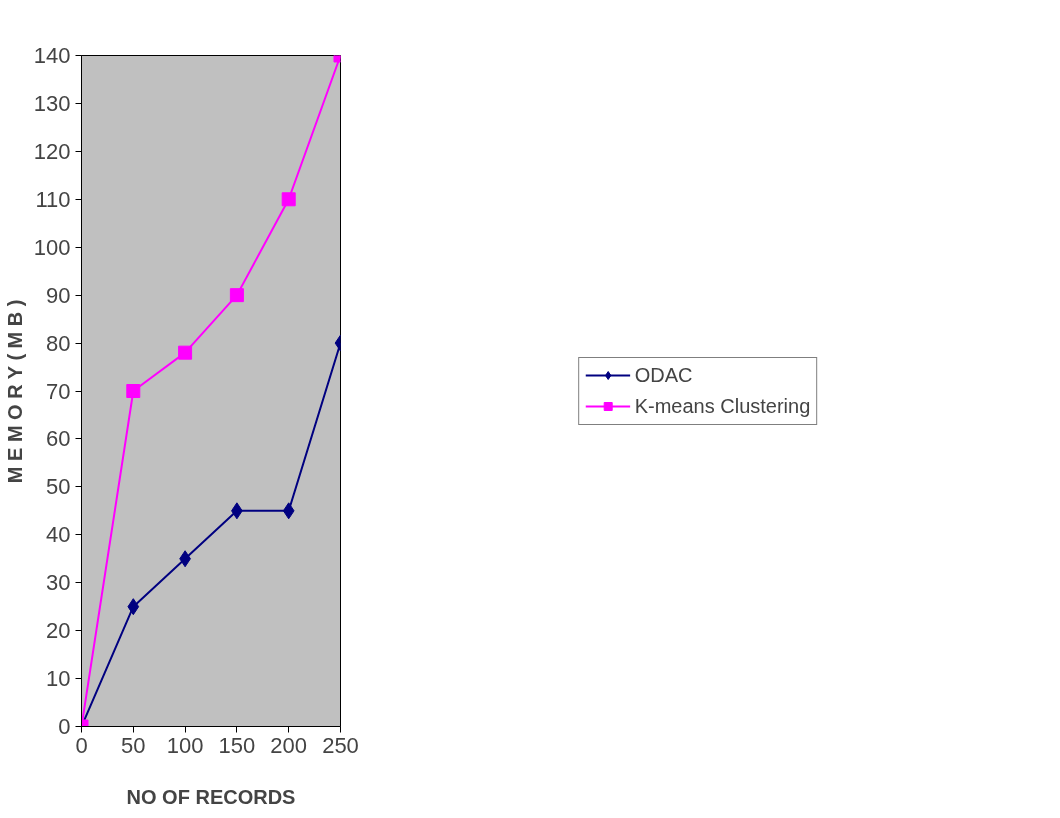  Describe the element at coordinates (52, 103) in the screenshot. I see `y-tick-label: 130` at that location.